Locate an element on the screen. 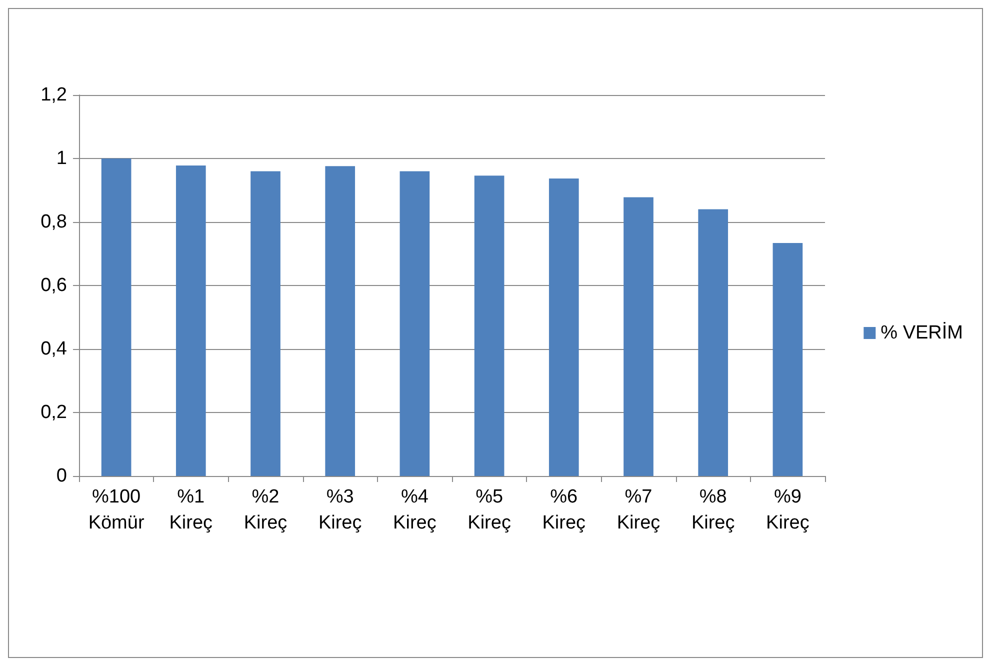 This screenshot has width=993, height=670. x-tick-label: %1 Kireç is located at coordinates (191, 510).